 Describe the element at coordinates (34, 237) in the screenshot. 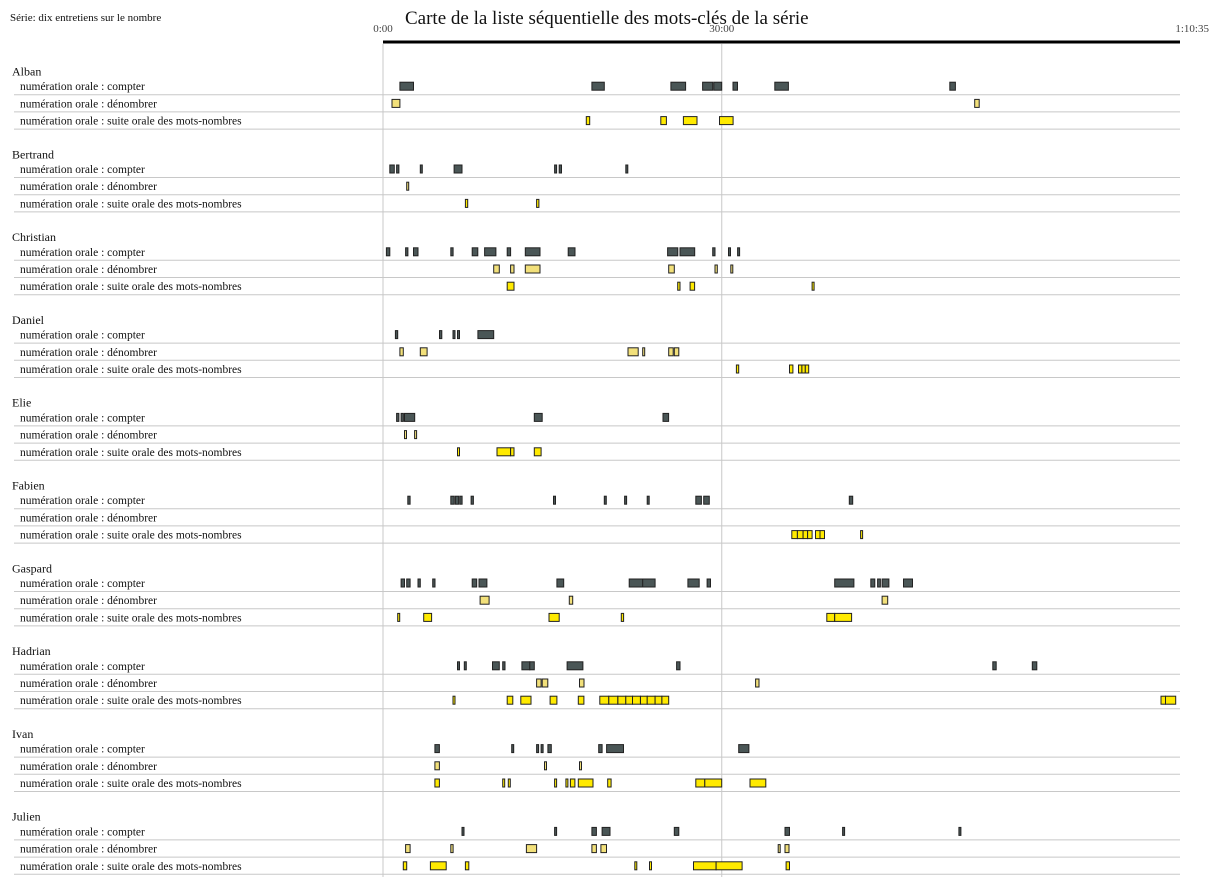

I see `interview-name: Christian` at that location.